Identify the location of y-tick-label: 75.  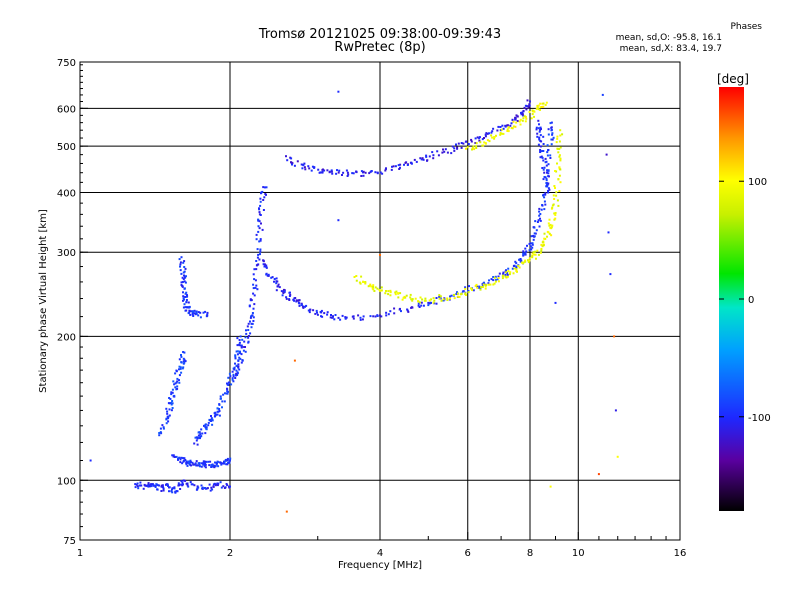
(69, 541).